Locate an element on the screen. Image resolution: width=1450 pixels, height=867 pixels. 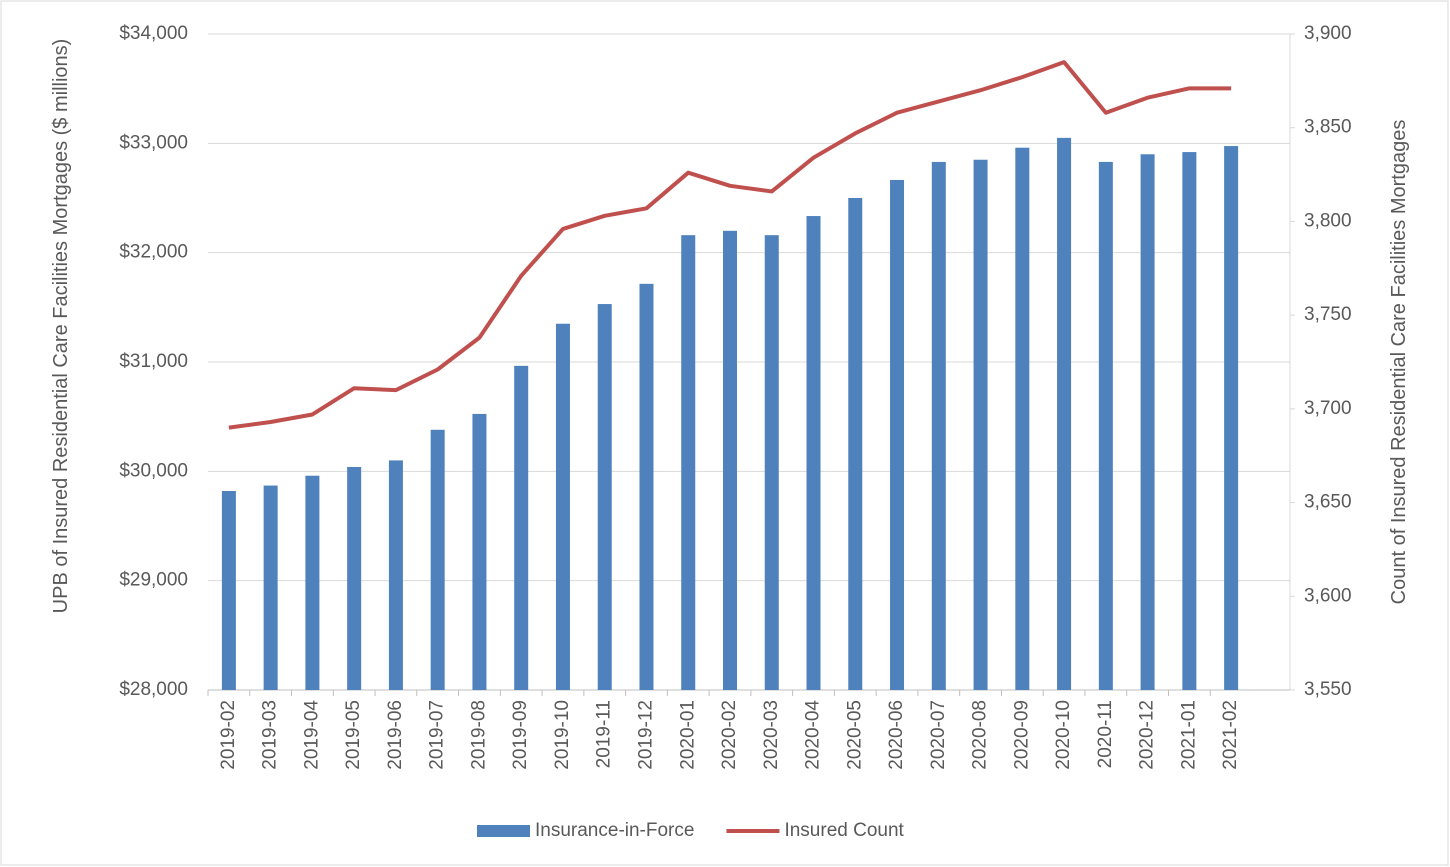
y-tick-label: $33,000 is located at coordinates (153, 142).